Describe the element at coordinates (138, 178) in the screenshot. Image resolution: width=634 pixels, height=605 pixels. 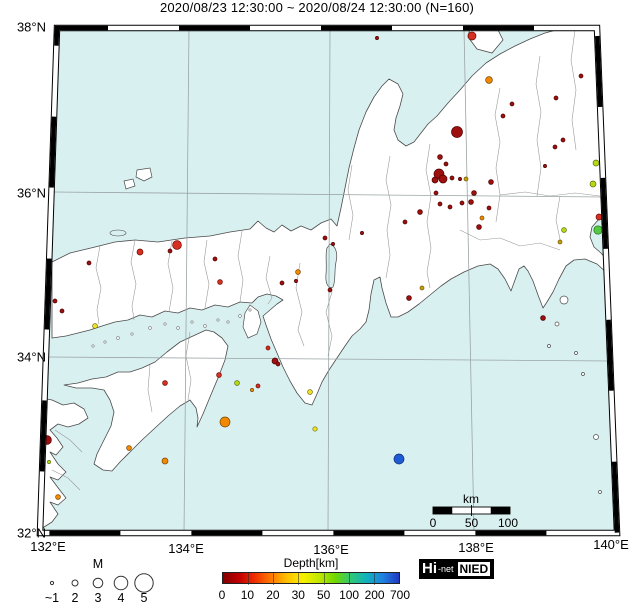
I see `island-oki` at that location.